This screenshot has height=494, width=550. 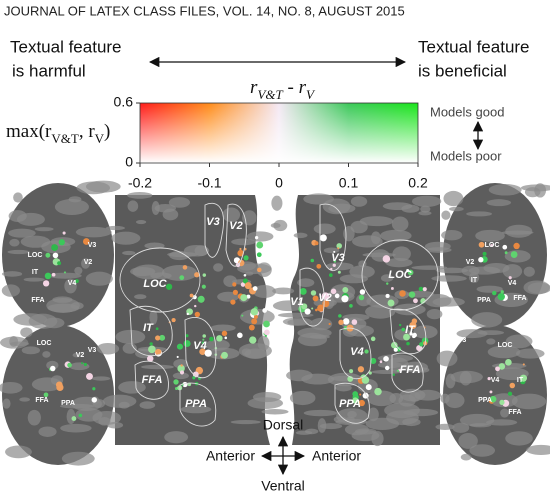 I want to click on note: is beneficial, so click(x=462, y=70).